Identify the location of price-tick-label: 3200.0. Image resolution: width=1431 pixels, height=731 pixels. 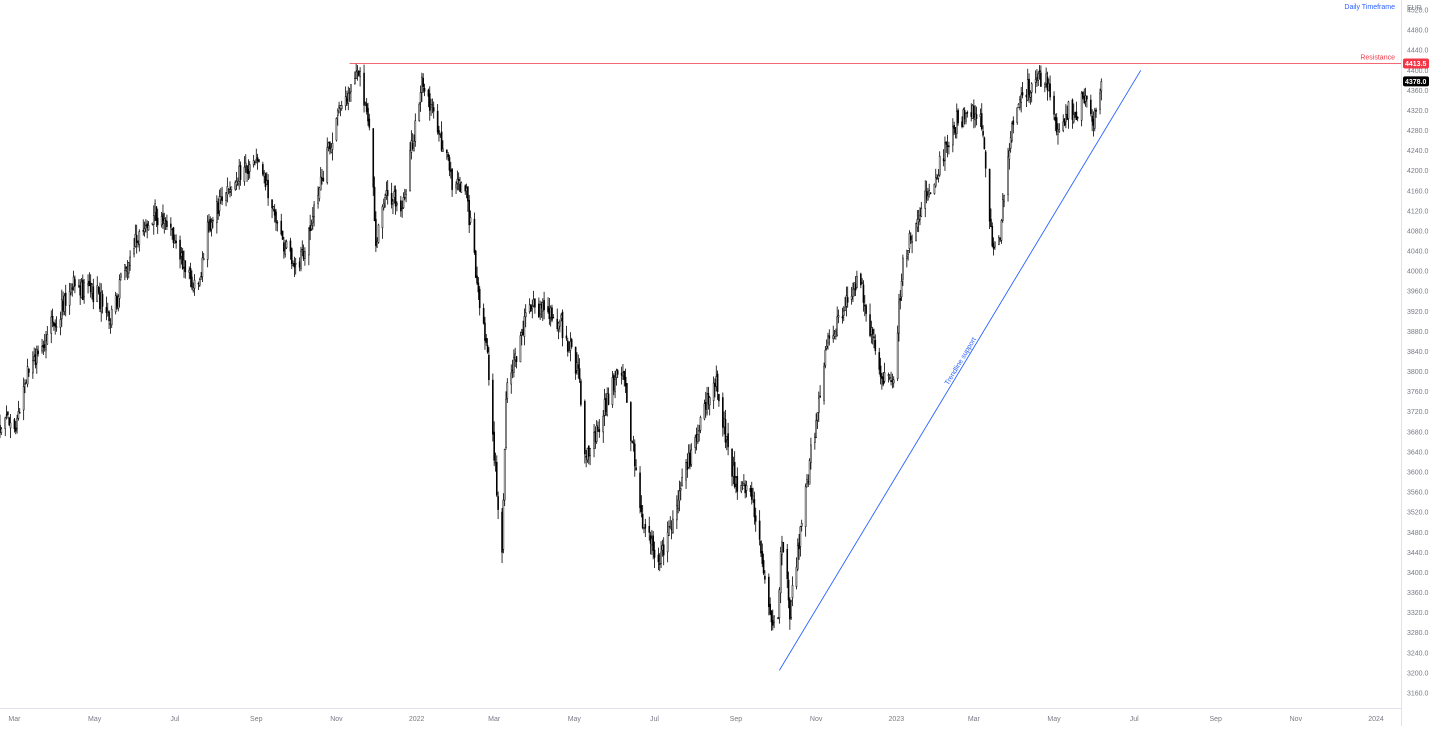
(1418, 673).